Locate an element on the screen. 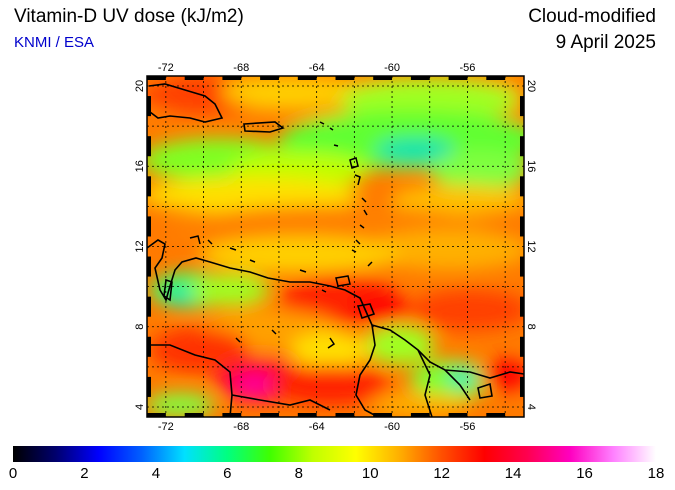 This screenshot has width=675, height=490. color-scale-label: 14 is located at coordinates (513, 473).